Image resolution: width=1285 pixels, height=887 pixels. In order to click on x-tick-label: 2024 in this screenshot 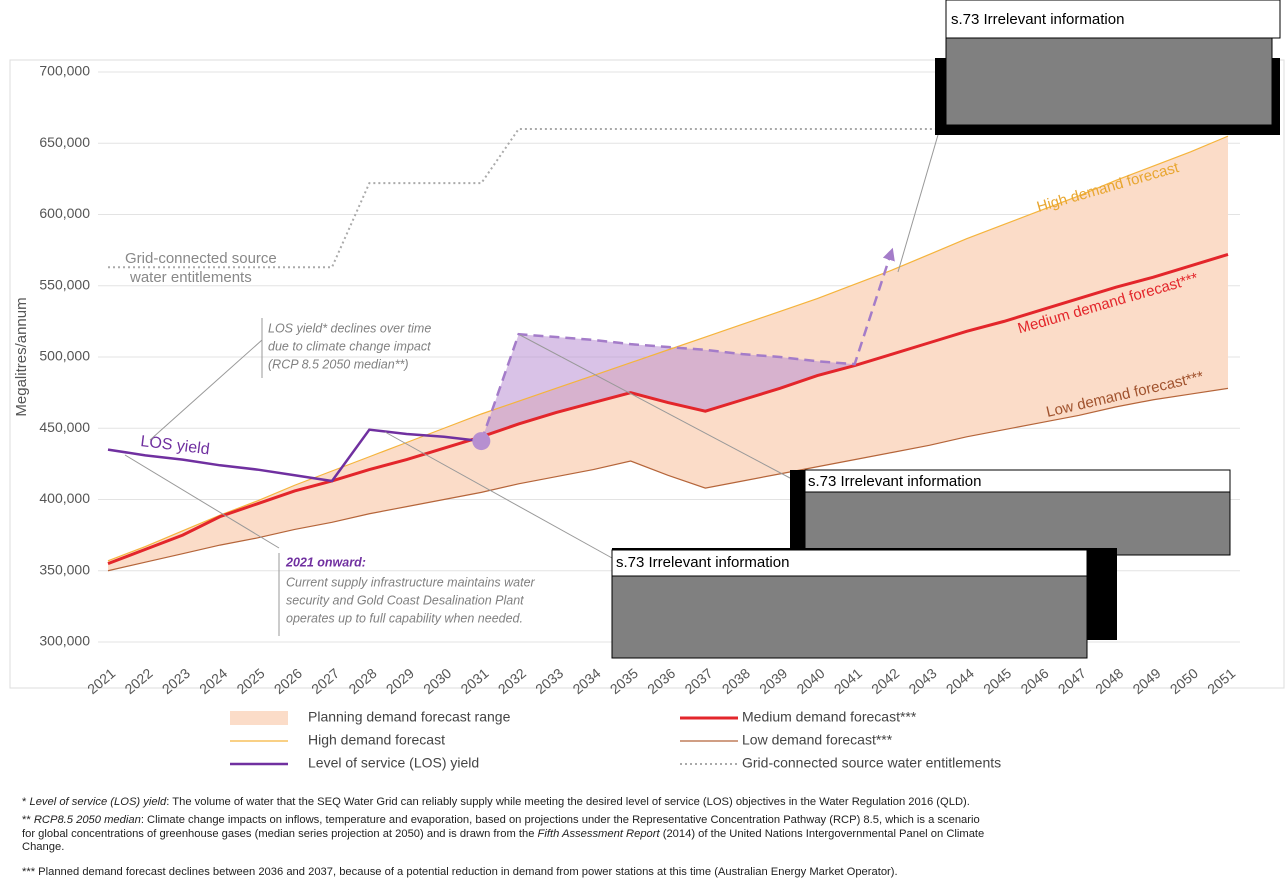, I will do `click(213, 681)`.